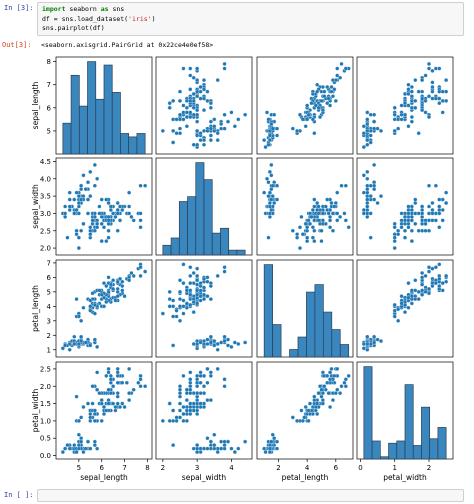 Image resolution: width=474 pixels, height=504 pixels. What do you see at coordinates (49, 62) in the screenshot?
I see `y-tick-label: 8` at bounding box center [49, 62].